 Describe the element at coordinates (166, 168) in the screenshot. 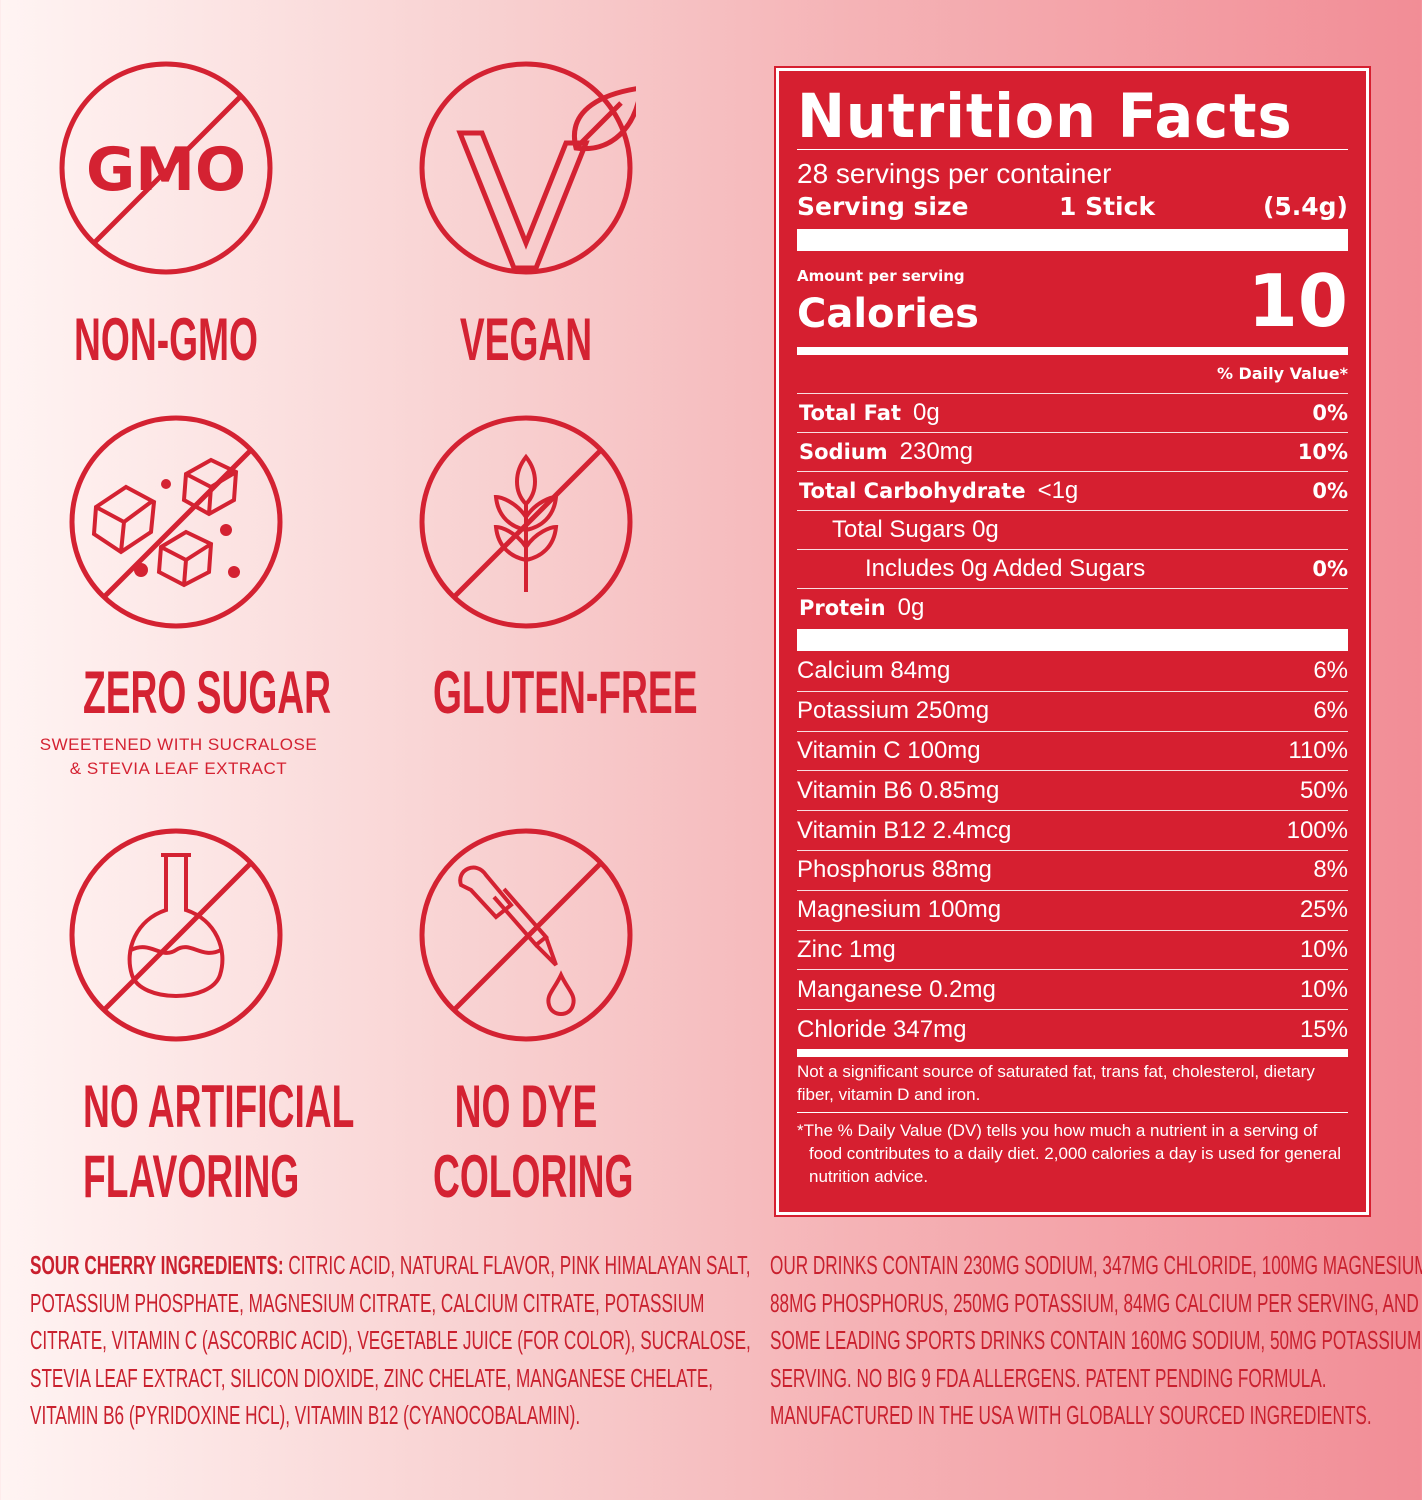

I see `no-gmo-icon: GMO` at that location.